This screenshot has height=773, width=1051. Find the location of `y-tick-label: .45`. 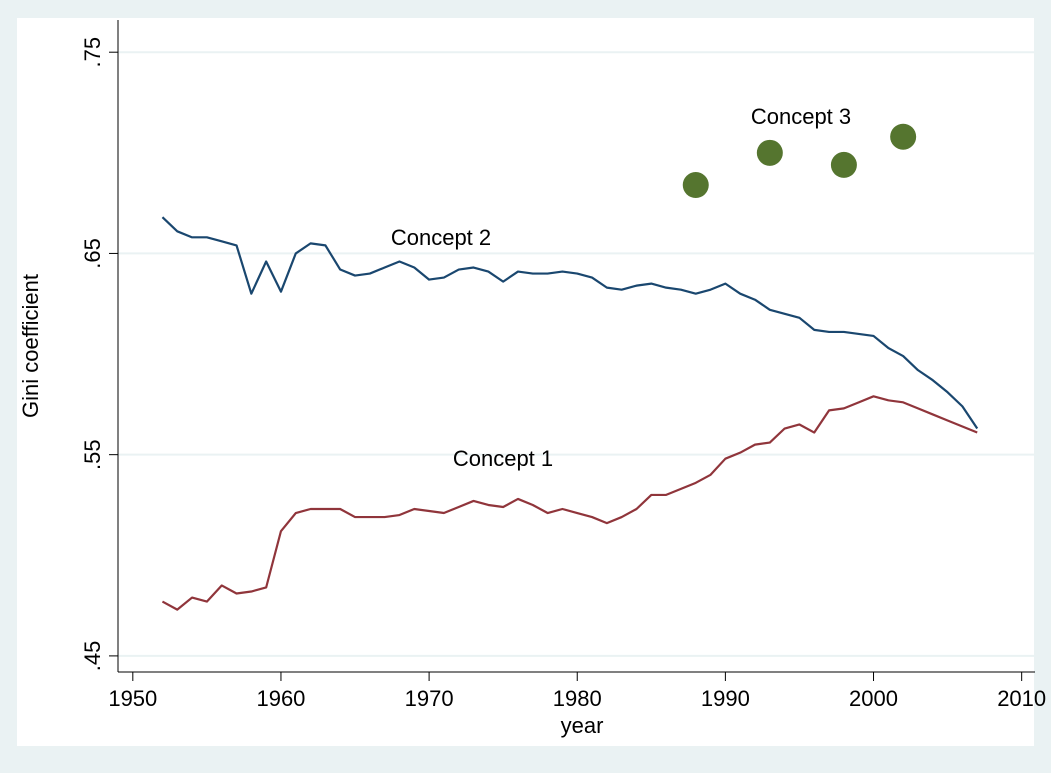

y-tick-label: .45 is located at coordinates (92, 656).